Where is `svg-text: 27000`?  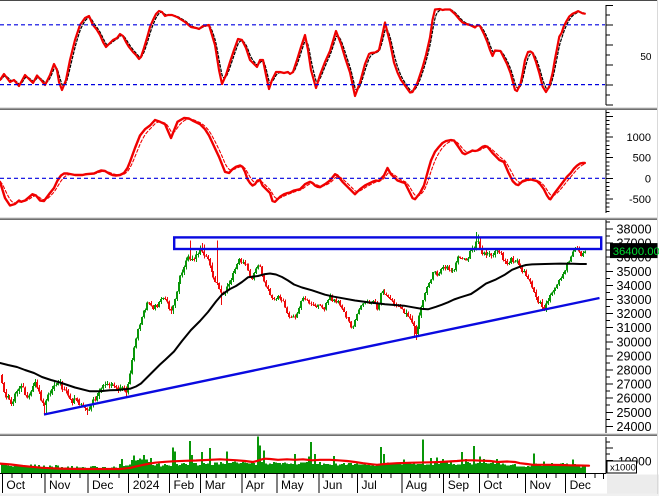 svg-text: 27000 is located at coordinates (634, 385).